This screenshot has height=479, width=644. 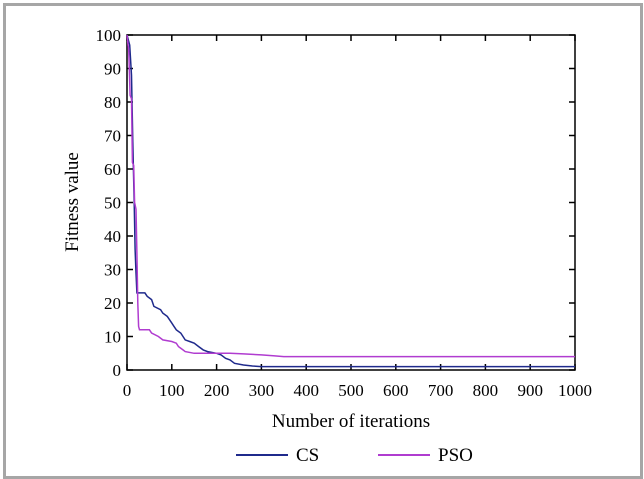 What do you see at coordinates (306, 390) in the screenshot?
I see `x-tick-label: 400` at bounding box center [306, 390].